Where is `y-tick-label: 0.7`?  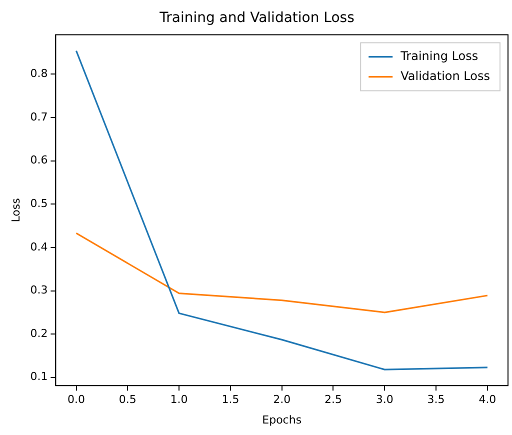 y-tick-label: 0.7 is located at coordinates (39, 117).